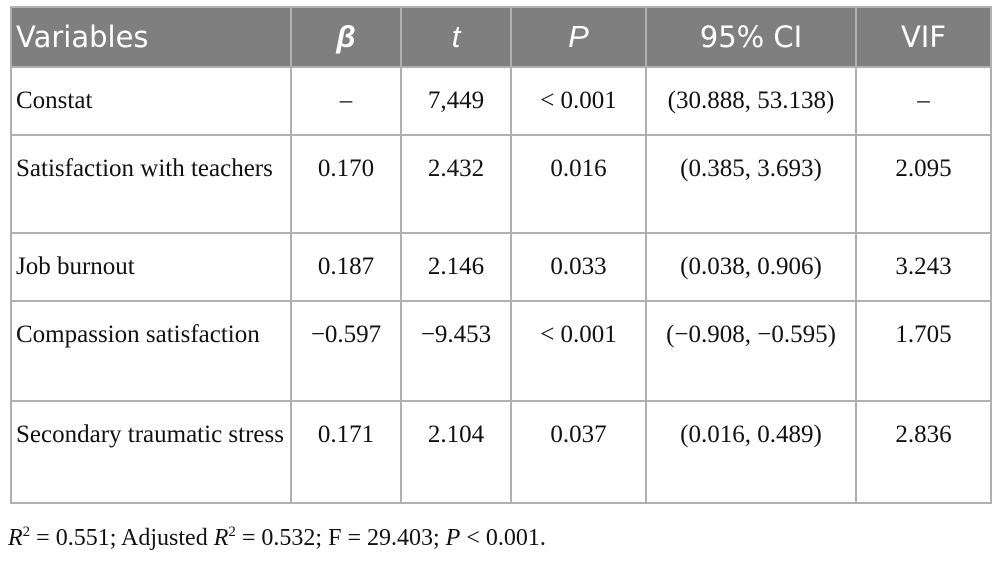  Describe the element at coordinates (578, 452) in the screenshot. I see `table-cell: 0.037` at that location.